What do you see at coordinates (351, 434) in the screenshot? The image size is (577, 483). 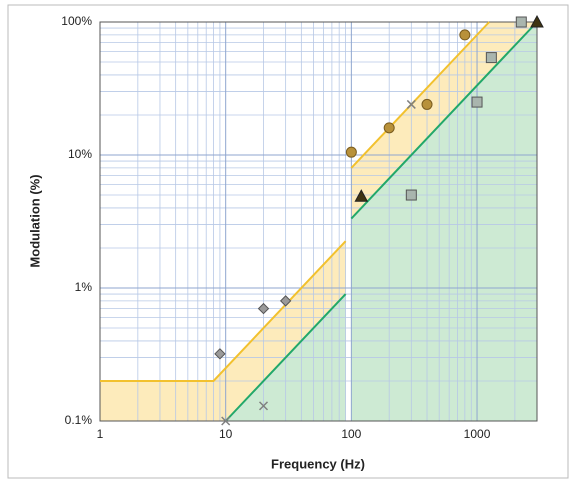 I see `x-tick-label: 100` at bounding box center [351, 434].